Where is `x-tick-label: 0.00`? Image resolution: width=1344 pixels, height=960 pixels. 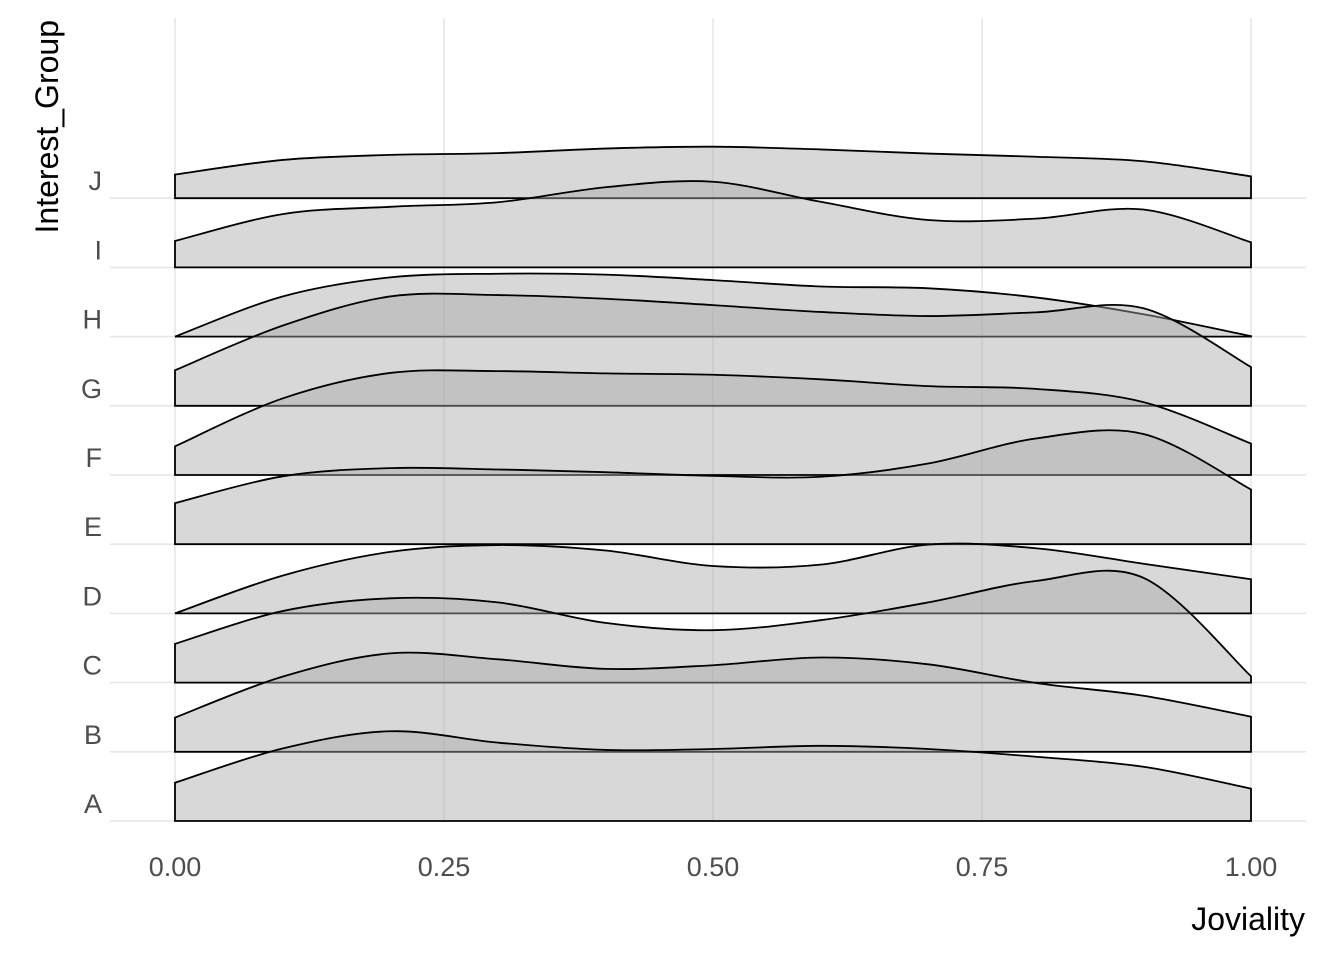 x-tick-label: 0.00 is located at coordinates (175, 867).